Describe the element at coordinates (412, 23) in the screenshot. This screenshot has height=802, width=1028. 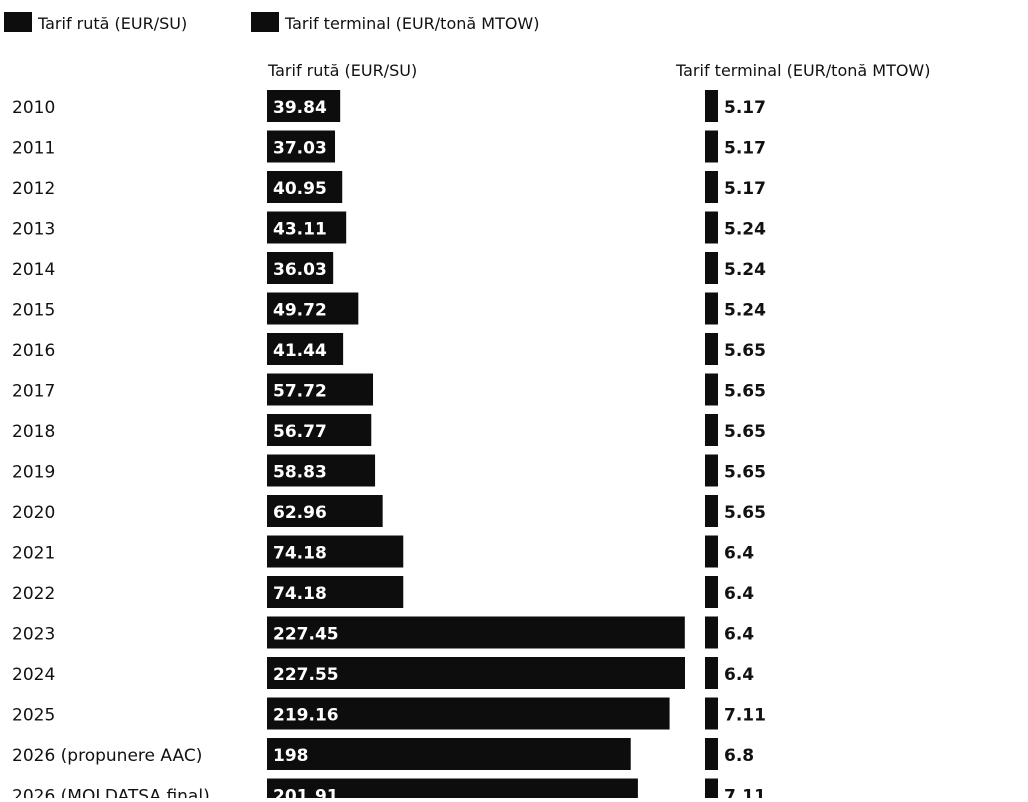
I see `legend-label-terminal: Tarif terminal (EUR/tonă MTOW)` at that location.